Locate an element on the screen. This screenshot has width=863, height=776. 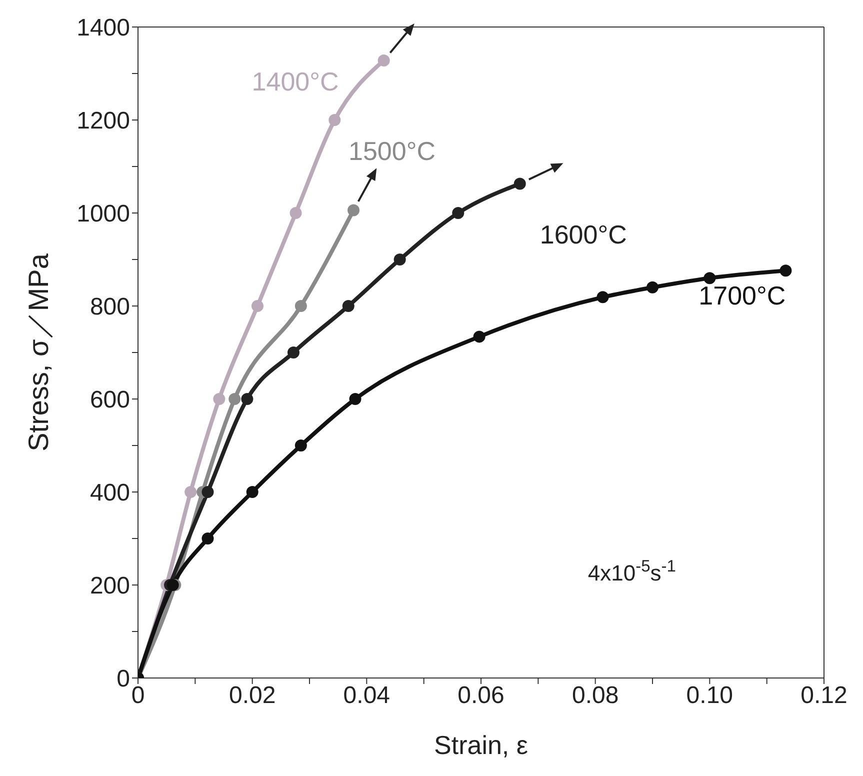
y-tick-label: 600 is located at coordinates (110, 400).